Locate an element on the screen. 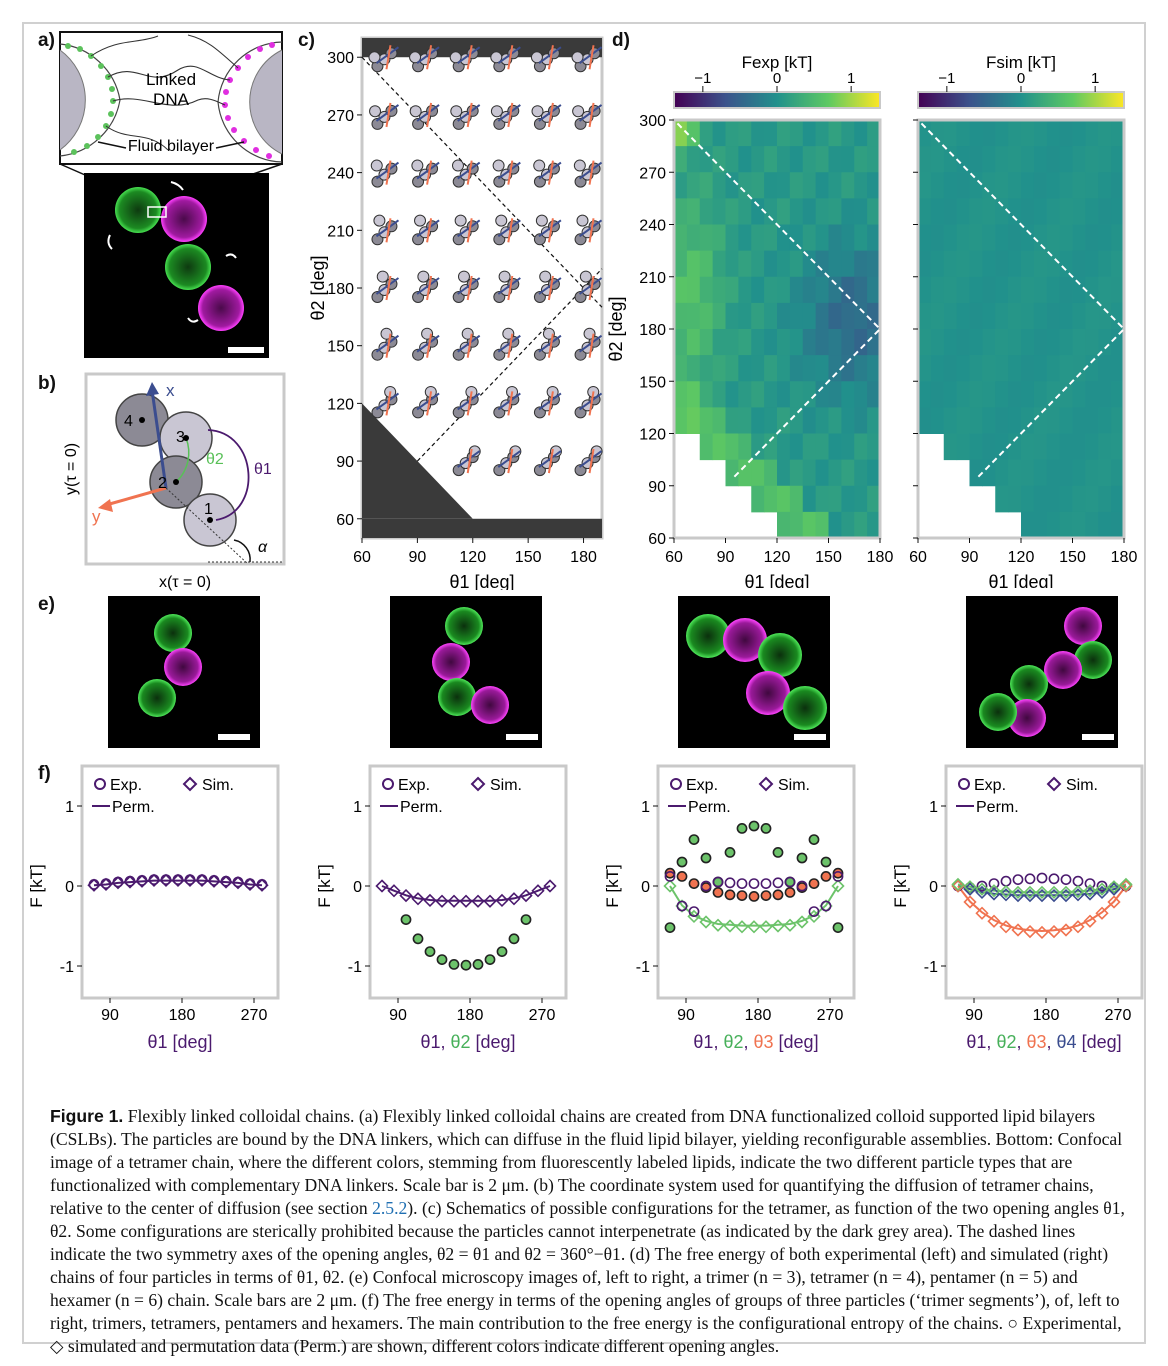 Image resolution: width=1168 pixels, height=1366 pixels. legend-perm-label: Perm. is located at coordinates (133, 807).